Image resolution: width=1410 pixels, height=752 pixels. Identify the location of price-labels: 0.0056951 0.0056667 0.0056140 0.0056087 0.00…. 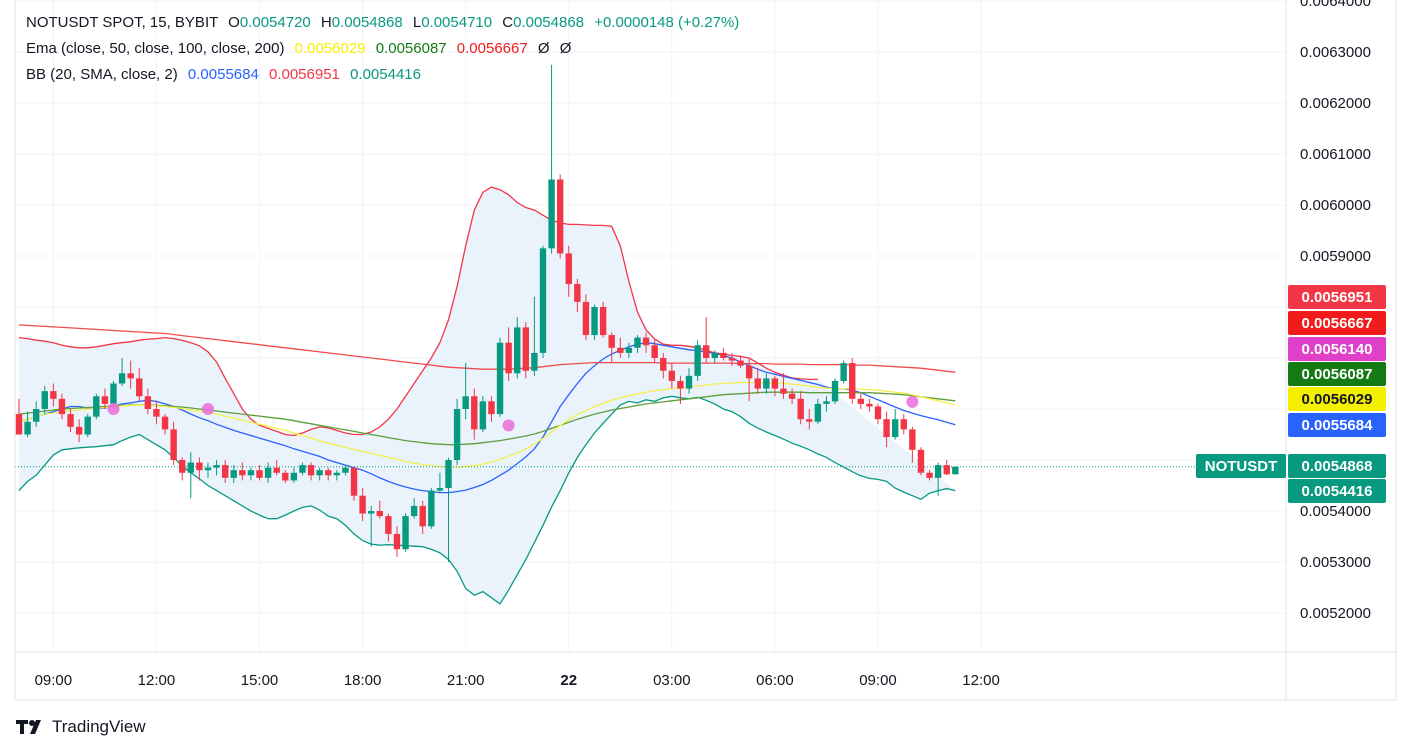
(1291, 394).